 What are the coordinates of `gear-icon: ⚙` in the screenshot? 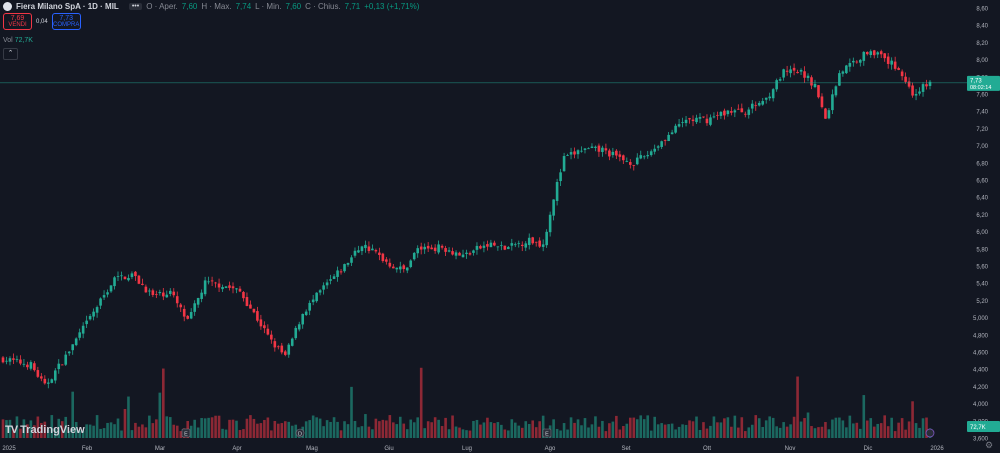 It's located at (989, 445).